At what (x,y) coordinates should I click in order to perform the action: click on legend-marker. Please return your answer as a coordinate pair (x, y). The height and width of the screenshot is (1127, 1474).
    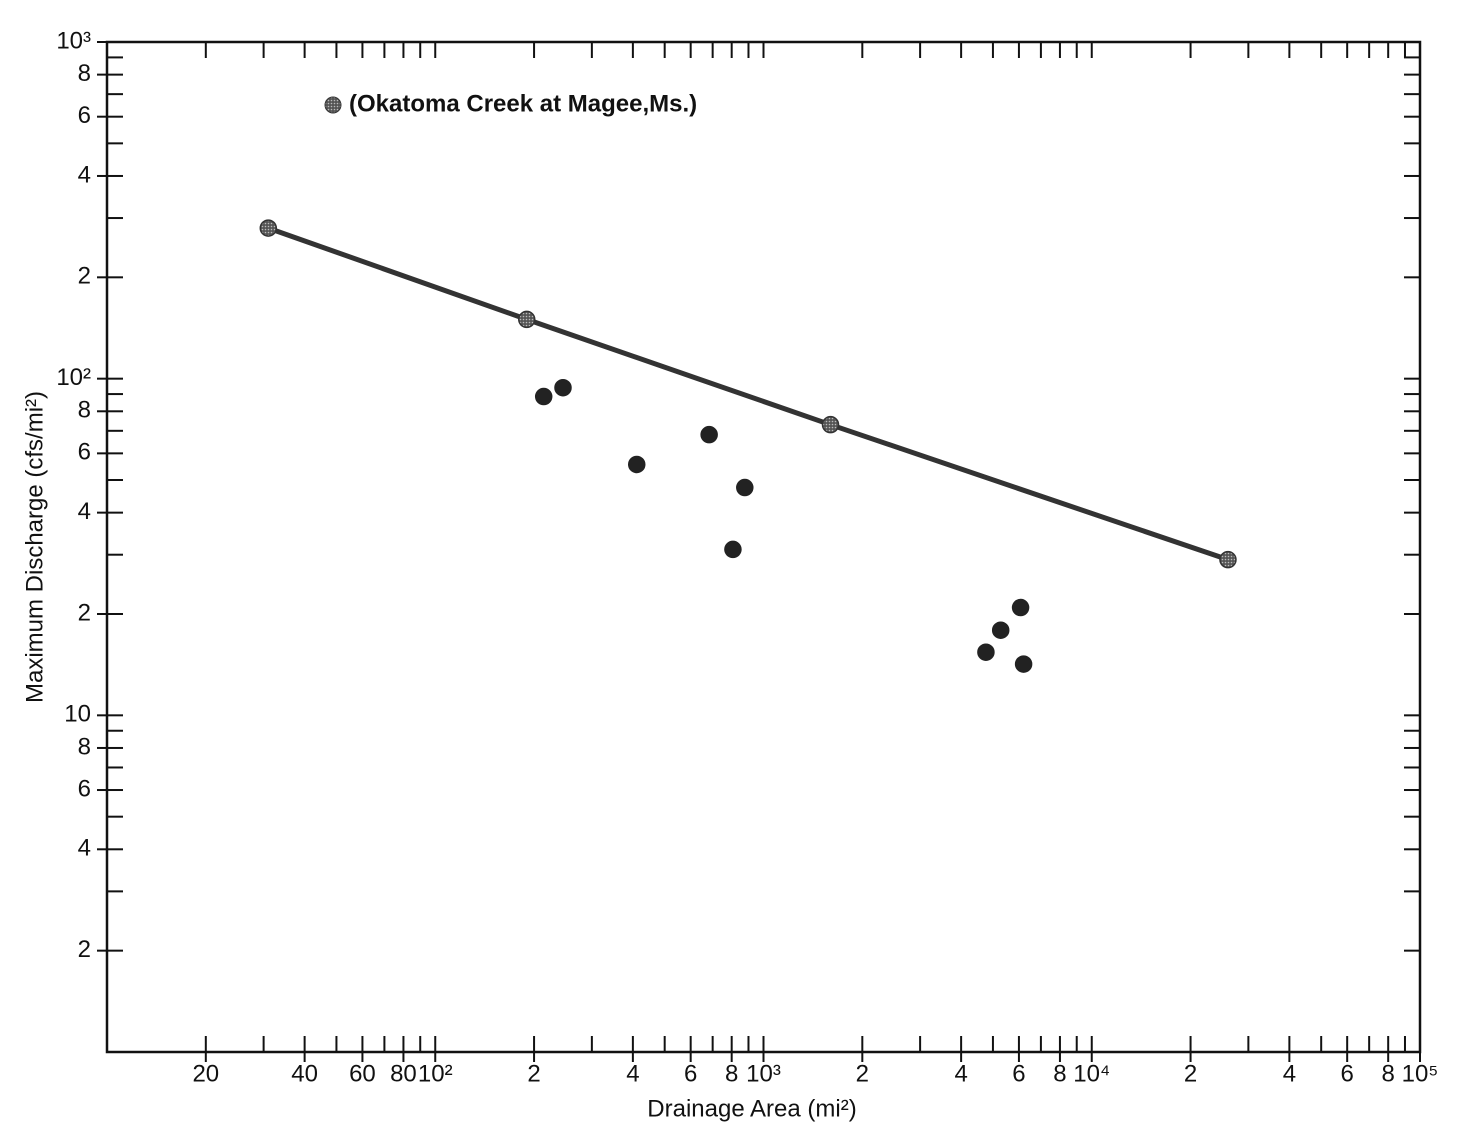
    Looking at the image, I should click on (333, 105).